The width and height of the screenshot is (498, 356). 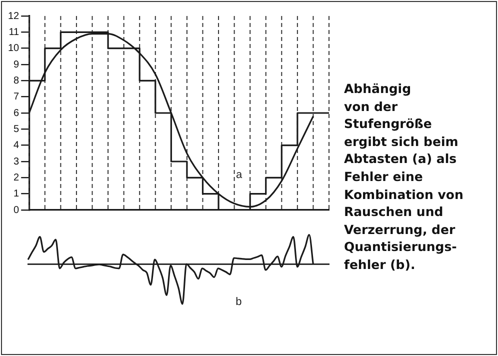 I want to click on y-tick-label: 12, so click(x=14, y=16).